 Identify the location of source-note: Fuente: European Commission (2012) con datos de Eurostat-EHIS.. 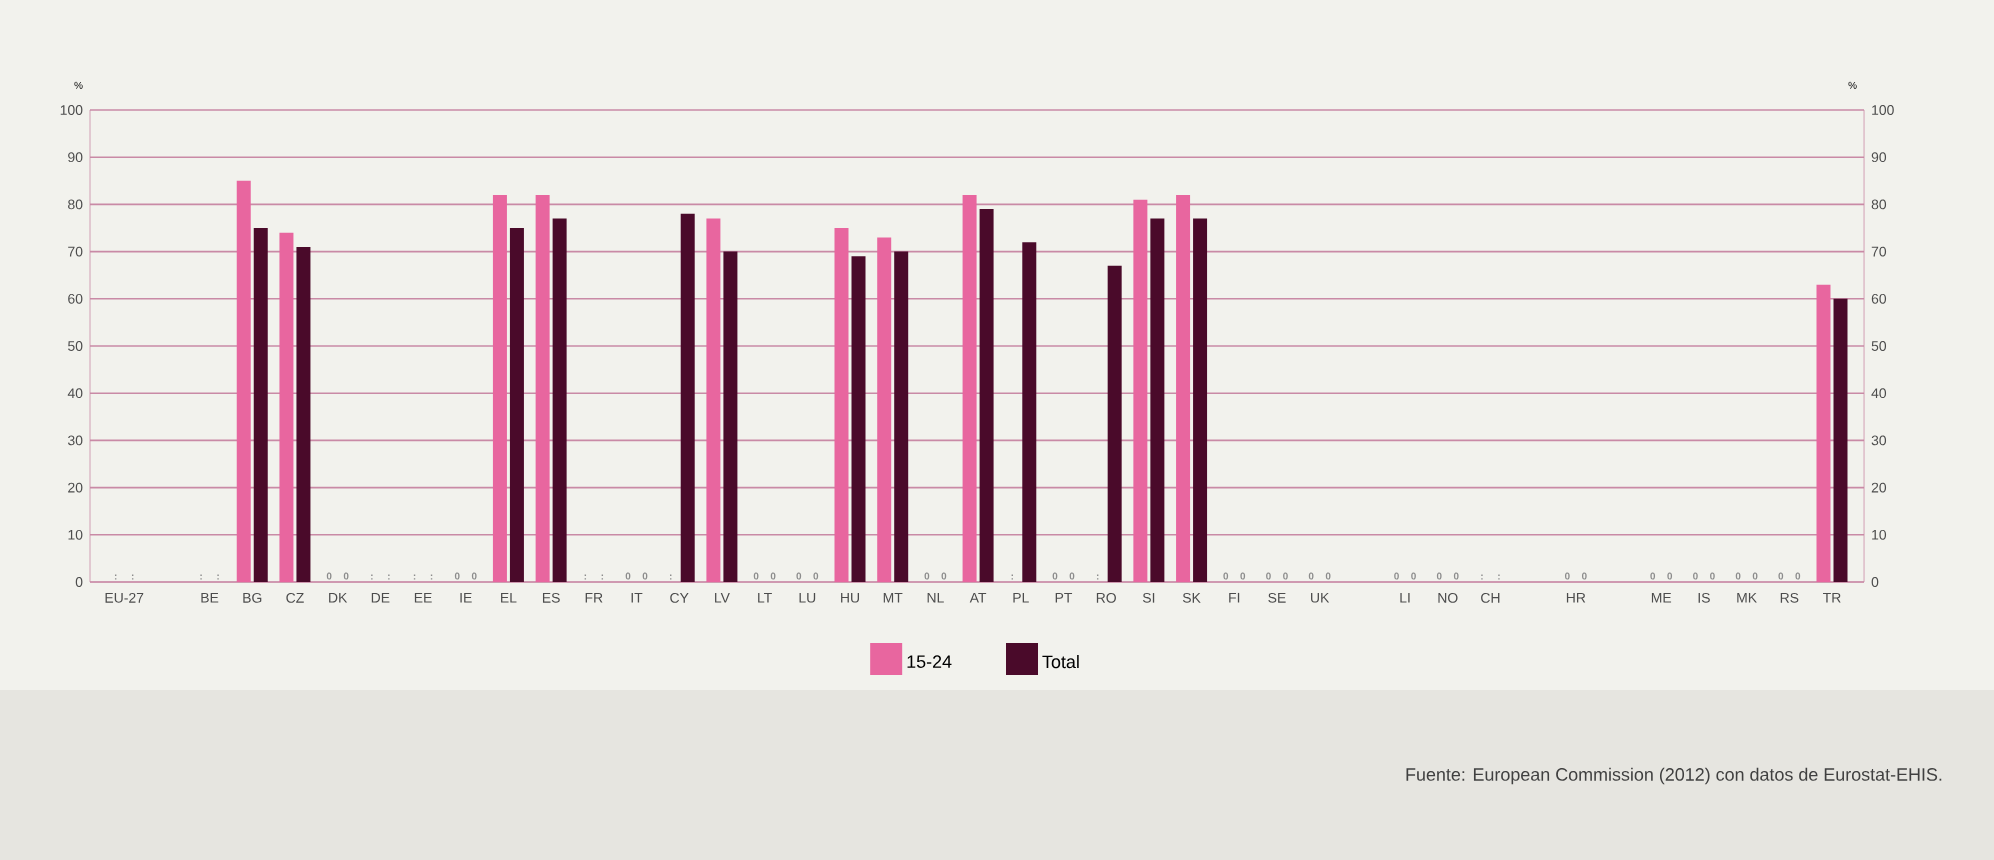
(1674, 776).